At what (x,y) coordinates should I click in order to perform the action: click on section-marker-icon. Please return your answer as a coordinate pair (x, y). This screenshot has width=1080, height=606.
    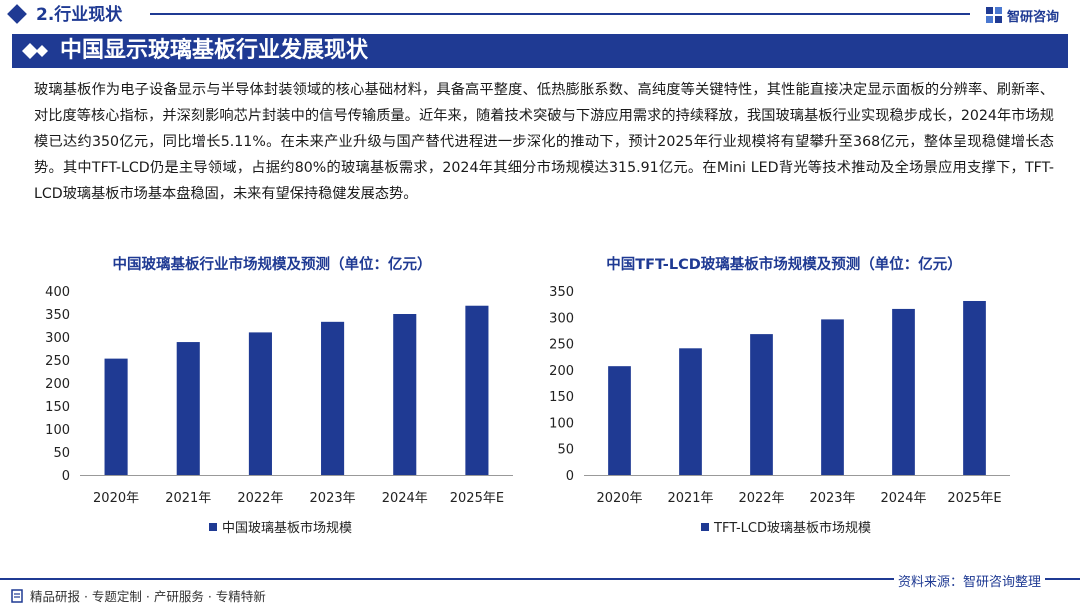
    Looking at the image, I should click on (17, 14).